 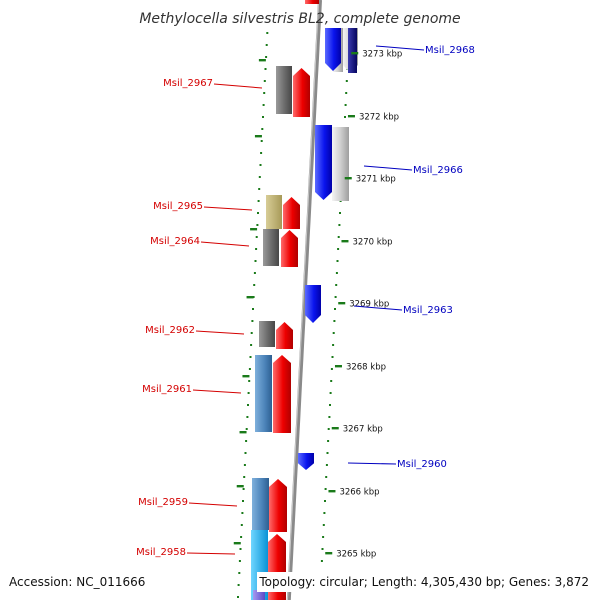 What do you see at coordinates (167, 389) in the screenshot?
I see `gene-label-msil-2961: Msil_2961` at bounding box center [167, 389].